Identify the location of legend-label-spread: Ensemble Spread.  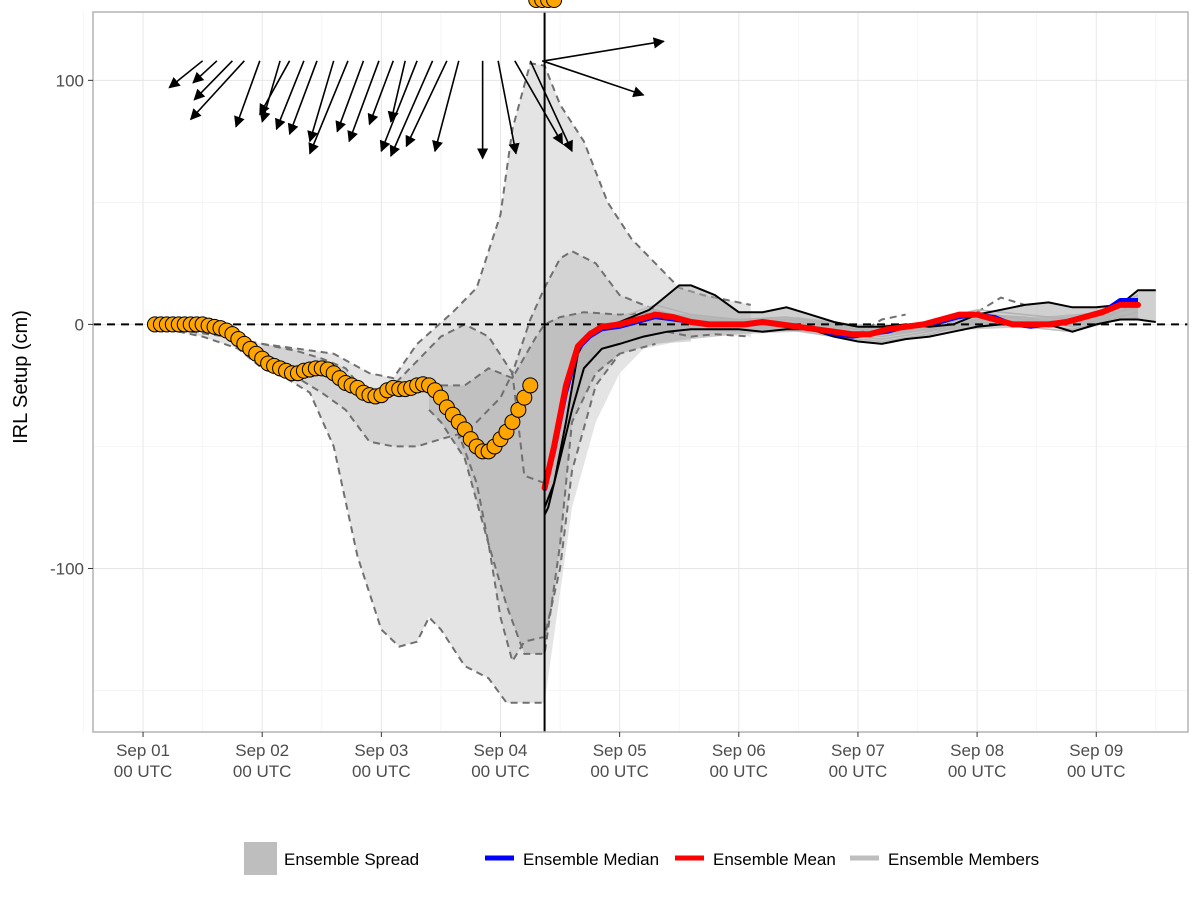
(351, 859).